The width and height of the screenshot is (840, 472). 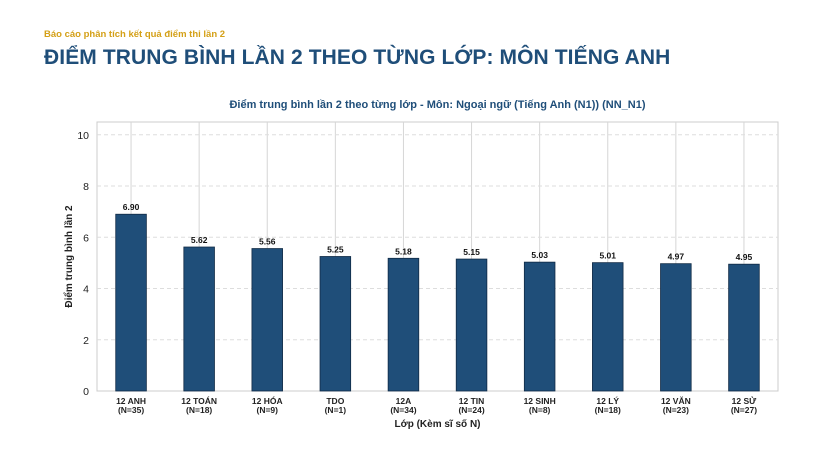 What do you see at coordinates (69, 256) in the screenshot?
I see `y-axis-title: Điểm trung bình lần 2` at bounding box center [69, 256].